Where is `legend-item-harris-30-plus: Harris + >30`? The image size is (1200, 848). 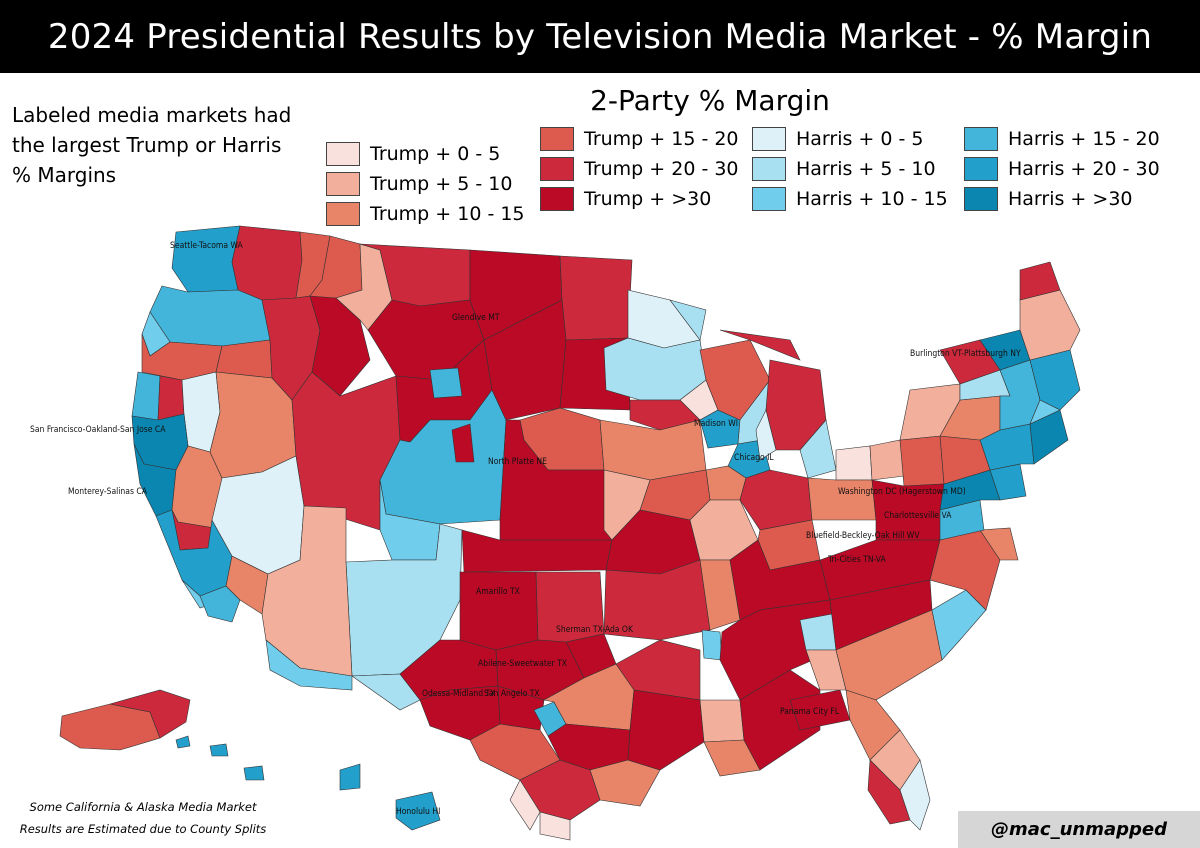 legend-item-harris-30-plus: Harris + >30 is located at coordinates (1062, 199).